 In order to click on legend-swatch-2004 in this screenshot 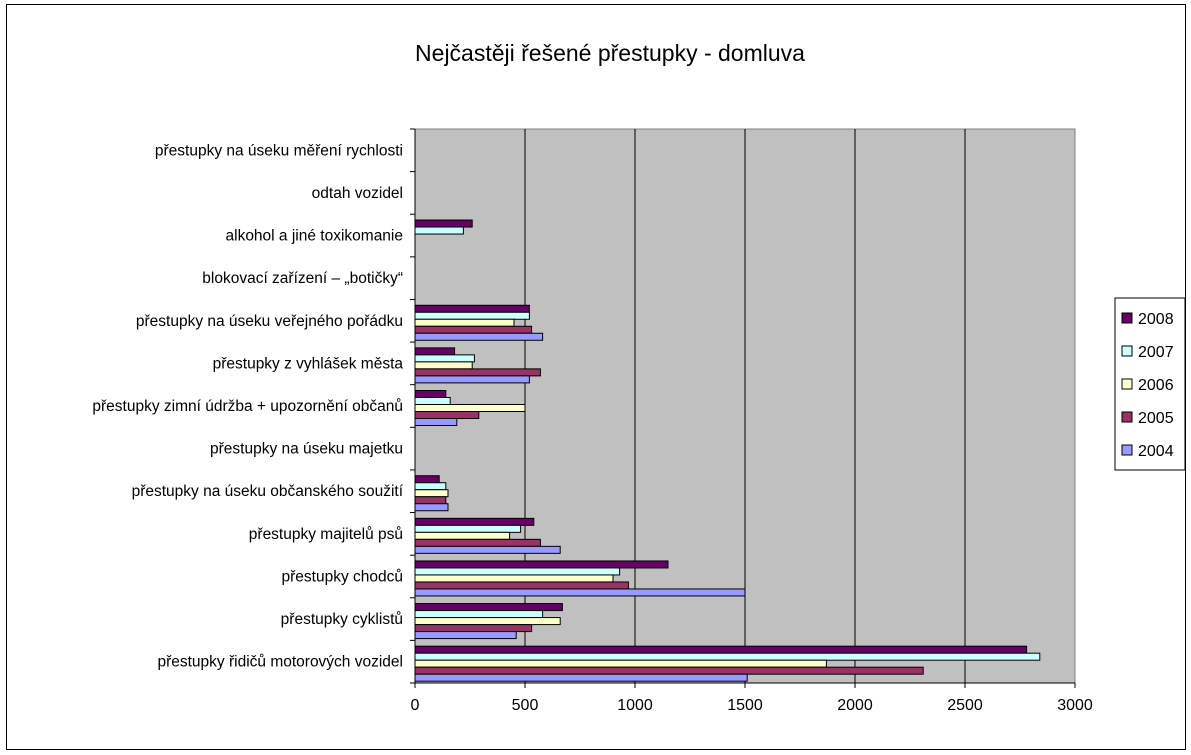, I will do `click(1127, 450)`.